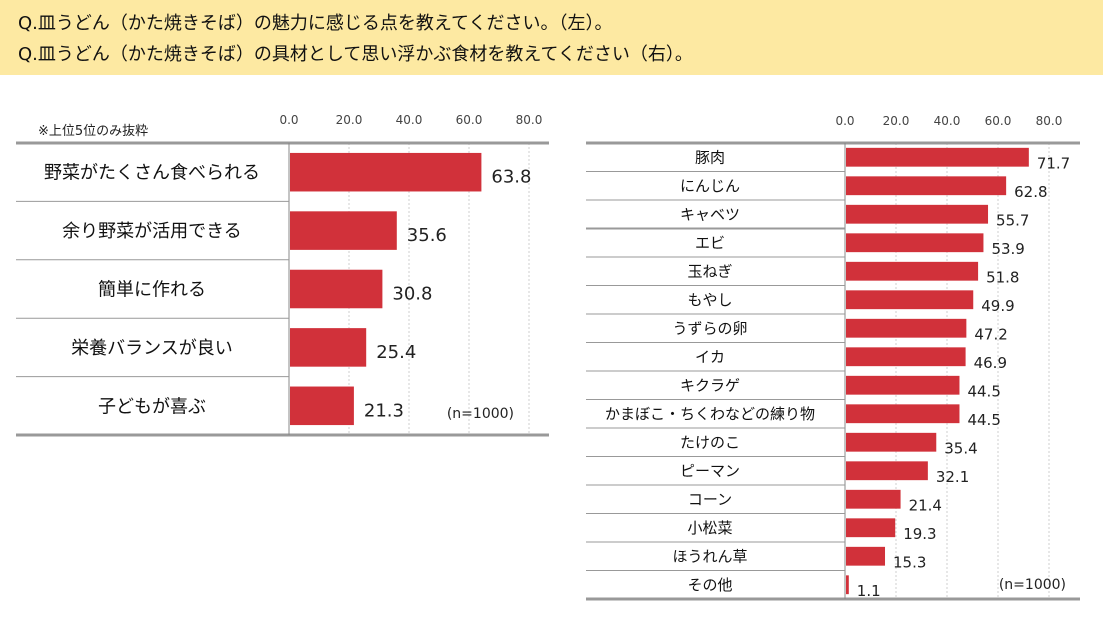 The width and height of the screenshot is (1103, 623). I want to click on top5-note: ※上位5位のみ抜粋, so click(93, 131).